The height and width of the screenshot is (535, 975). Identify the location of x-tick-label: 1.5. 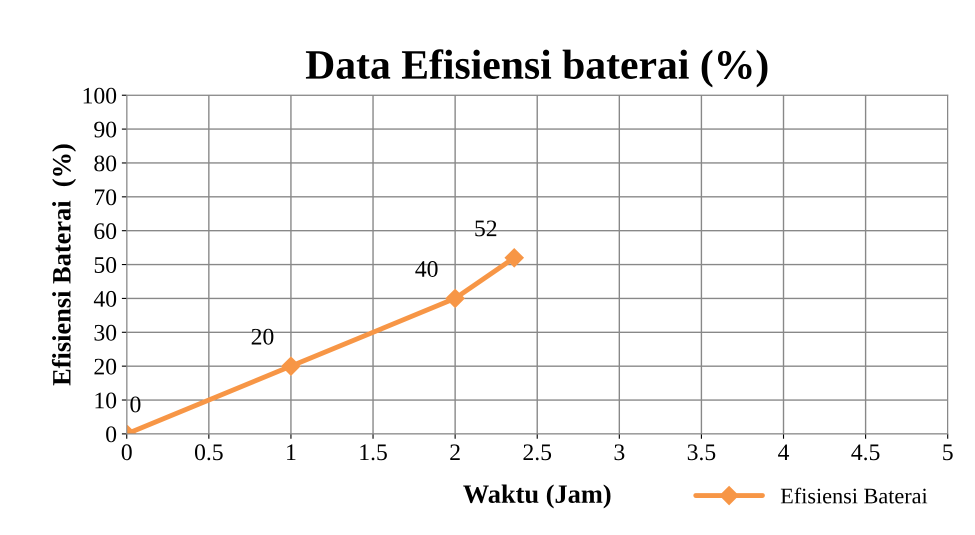
(373, 452).